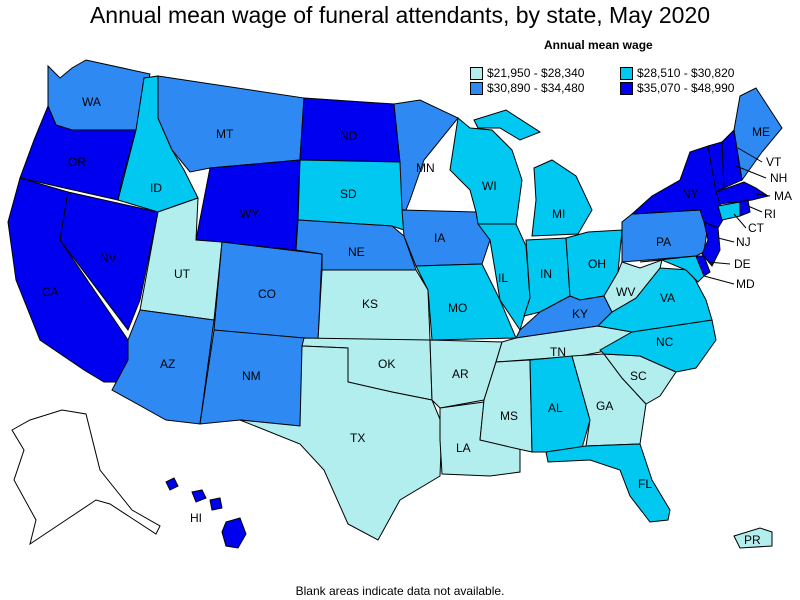 Image resolution: width=800 pixels, height=600 pixels. I want to click on footnote: Blank areas indicate data not available., so click(400, 591).